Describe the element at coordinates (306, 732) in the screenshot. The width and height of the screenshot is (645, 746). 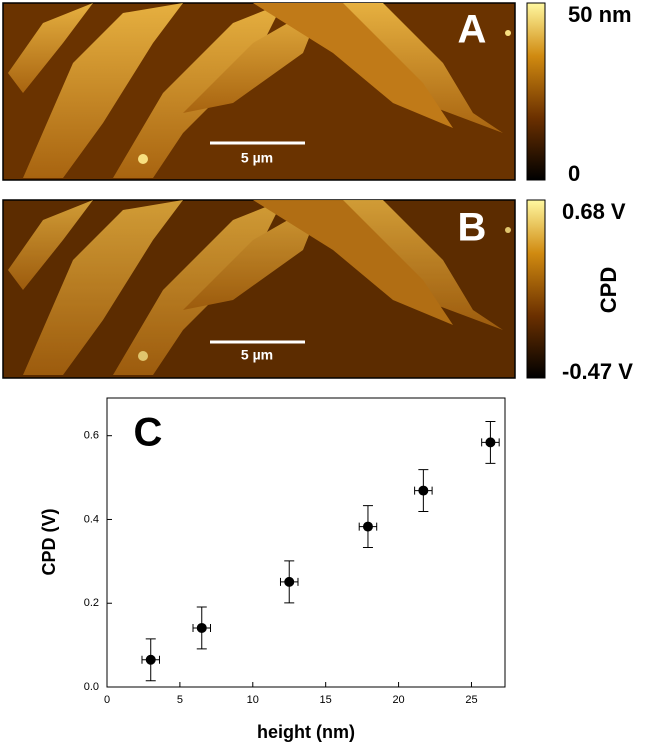
I see `x-axis-label: height (nm)` at that location.